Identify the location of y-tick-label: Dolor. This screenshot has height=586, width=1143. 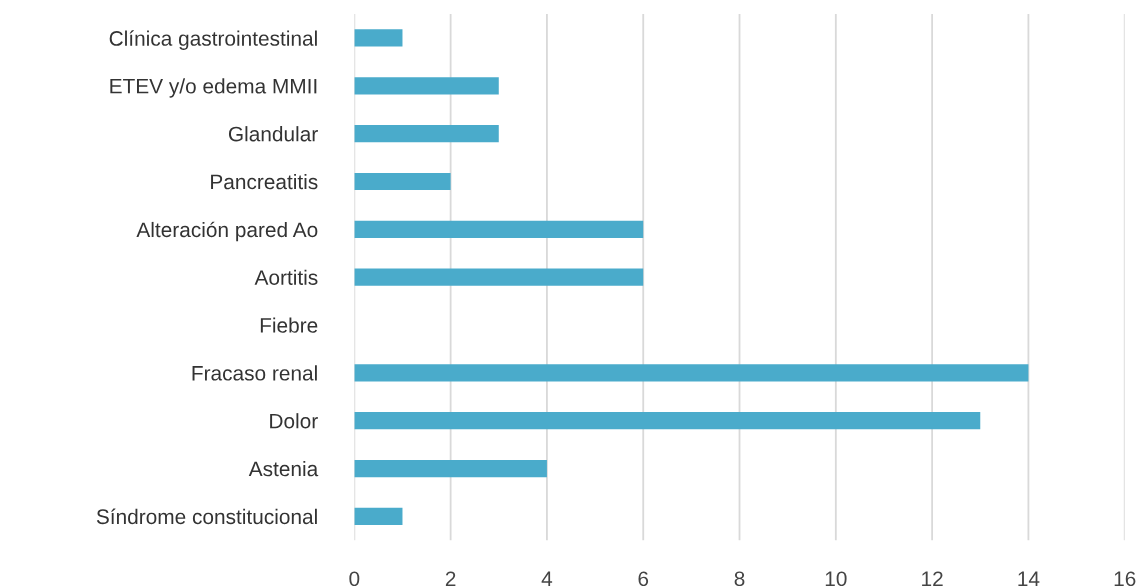
(294, 421).